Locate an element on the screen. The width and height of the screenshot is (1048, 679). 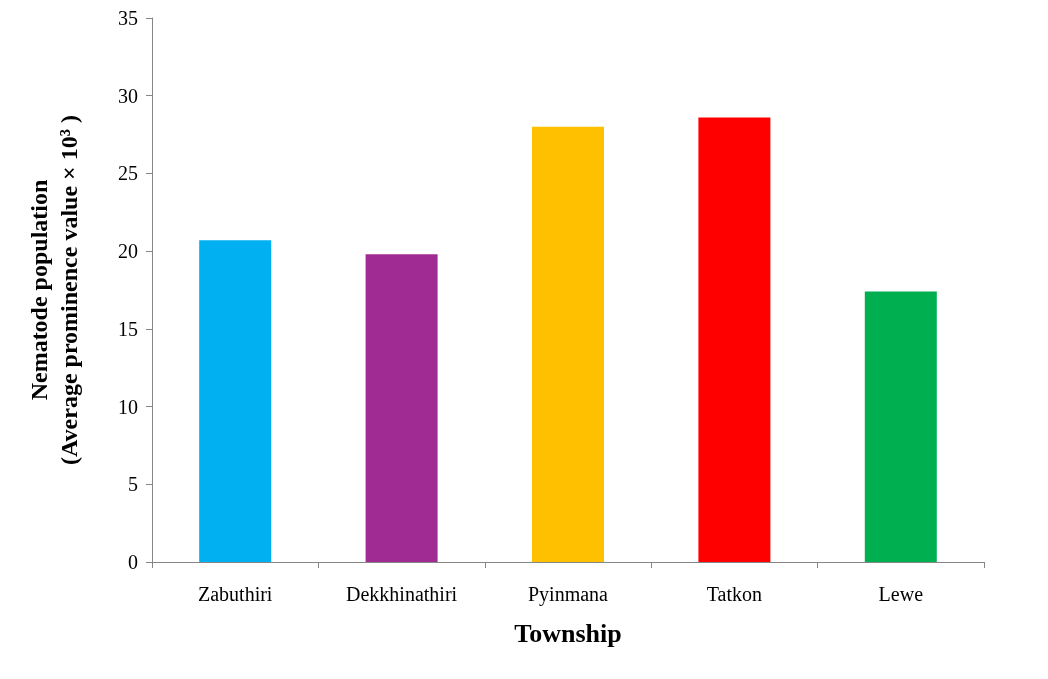
y-tick-label: 25 is located at coordinates (128, 173).